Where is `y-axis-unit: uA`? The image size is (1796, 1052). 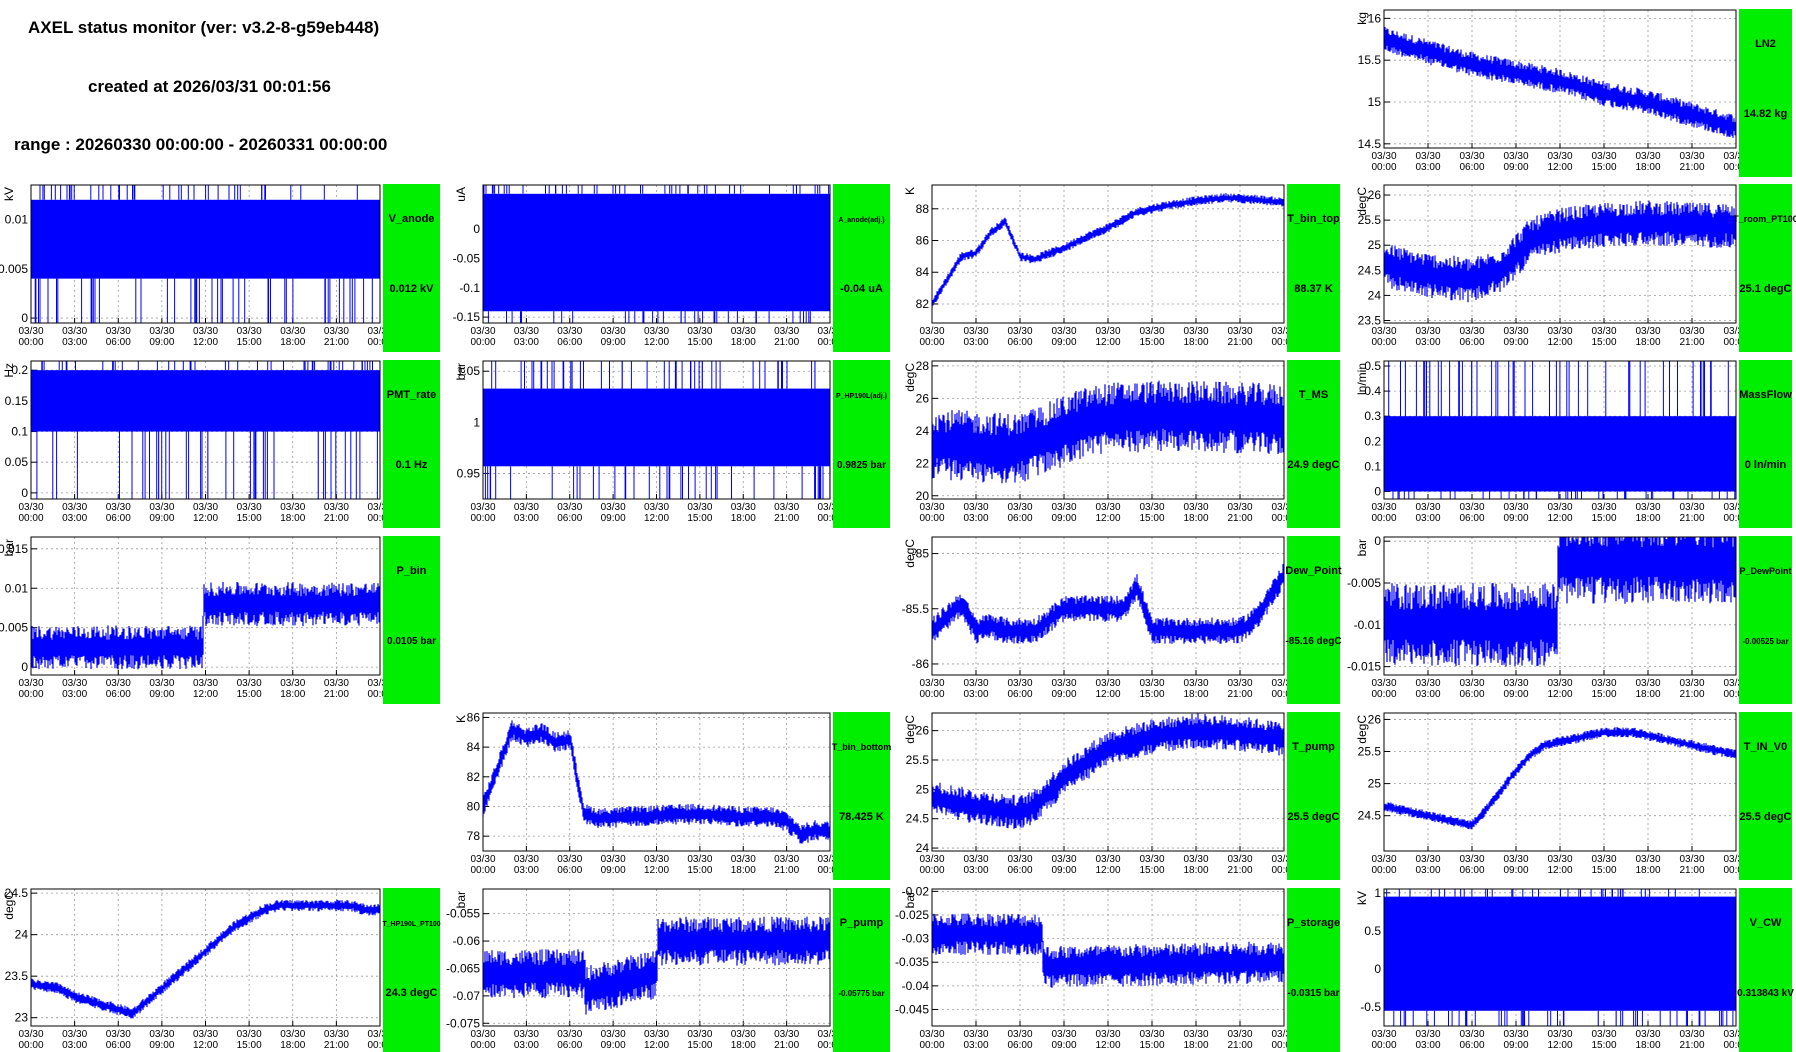
y-axis-unit: uA is located at coordinates (461, 194).